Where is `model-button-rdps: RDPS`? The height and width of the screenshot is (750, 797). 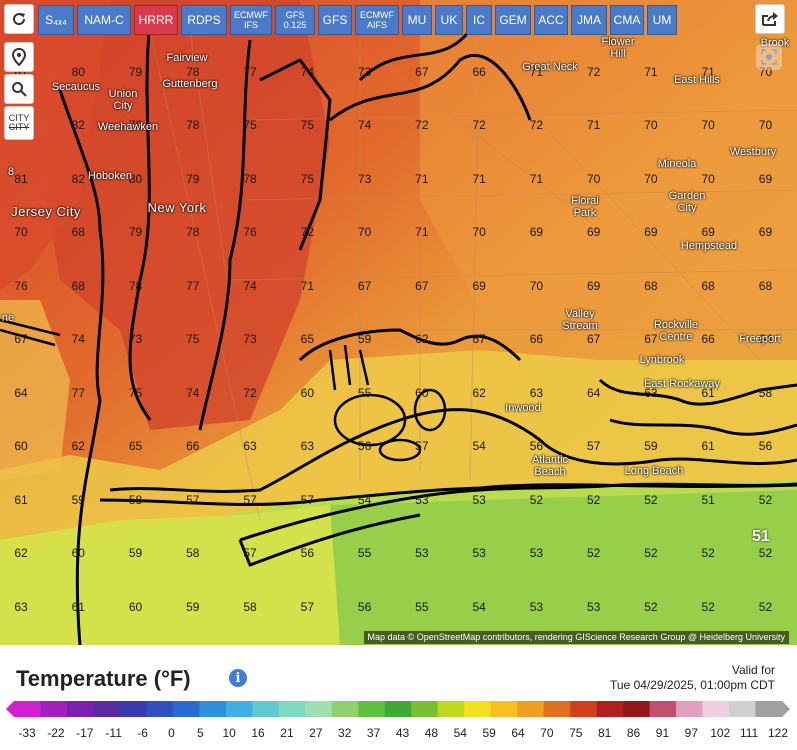
model-button-rdps: RDPS is located at coordinates (204, 20).